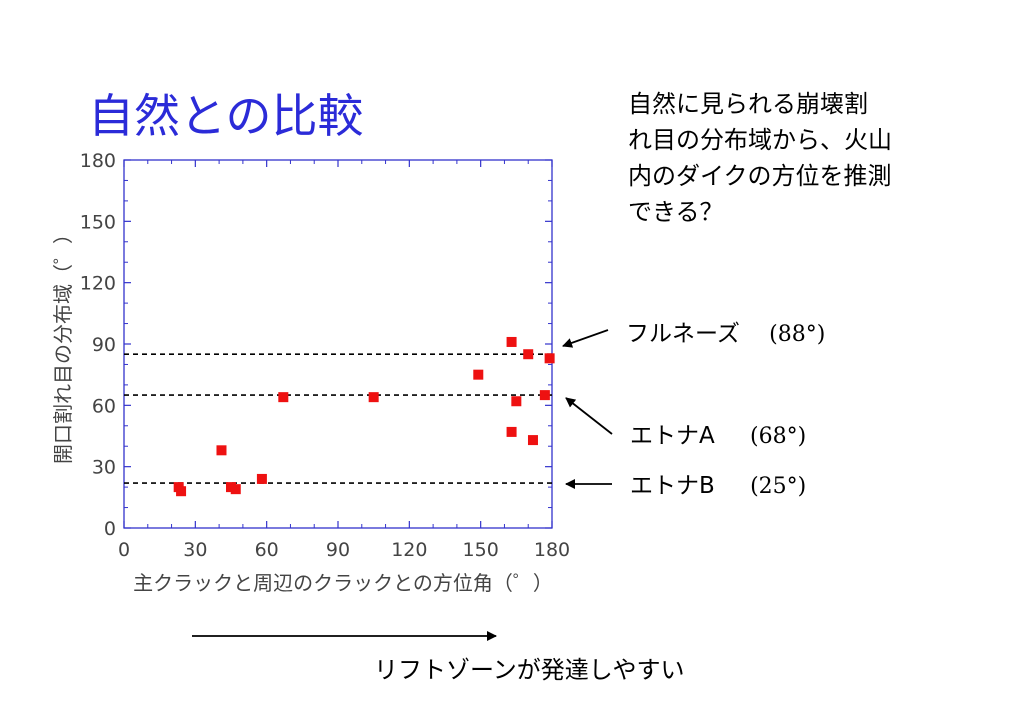  Describe the element at coordinates (98, 161) in the screenshot. I see `y-tick-label: 180` at that location.